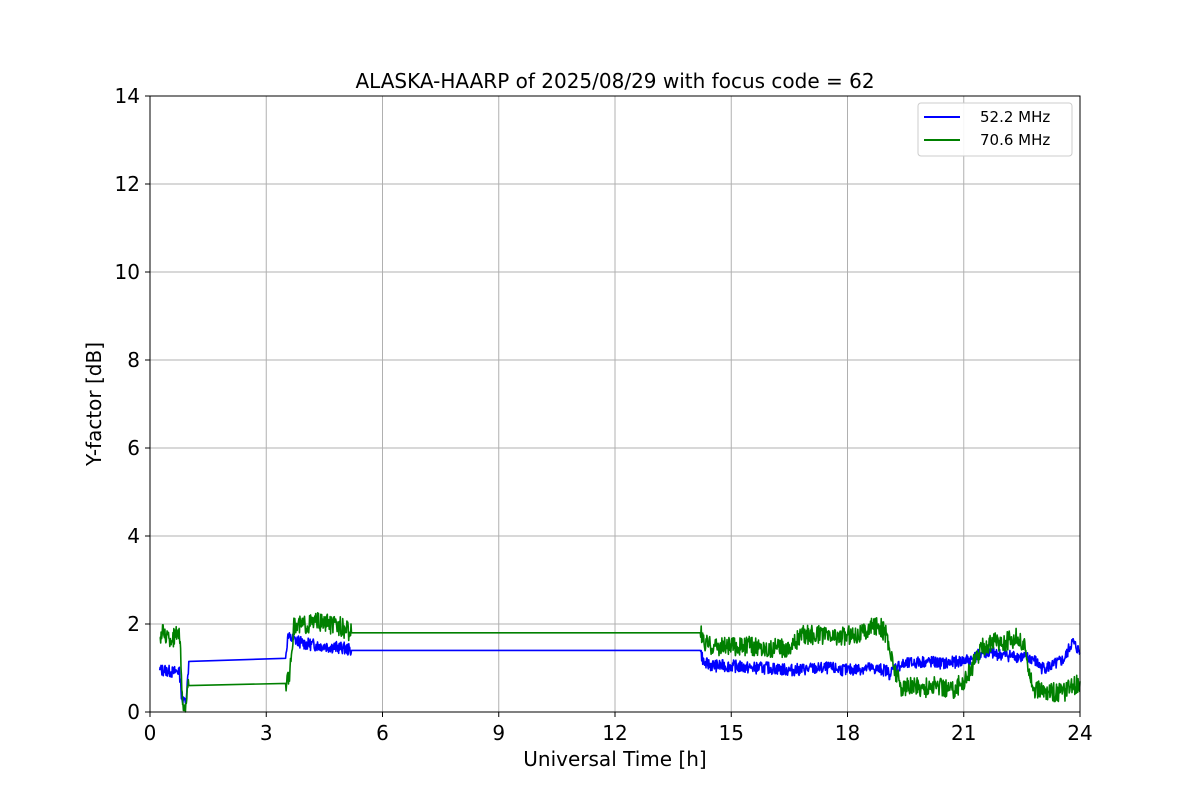  What do you see at coordinates (127, 272) in the screenshot?
I see `y-tick-label: 10` at bounding box center [127, 272].